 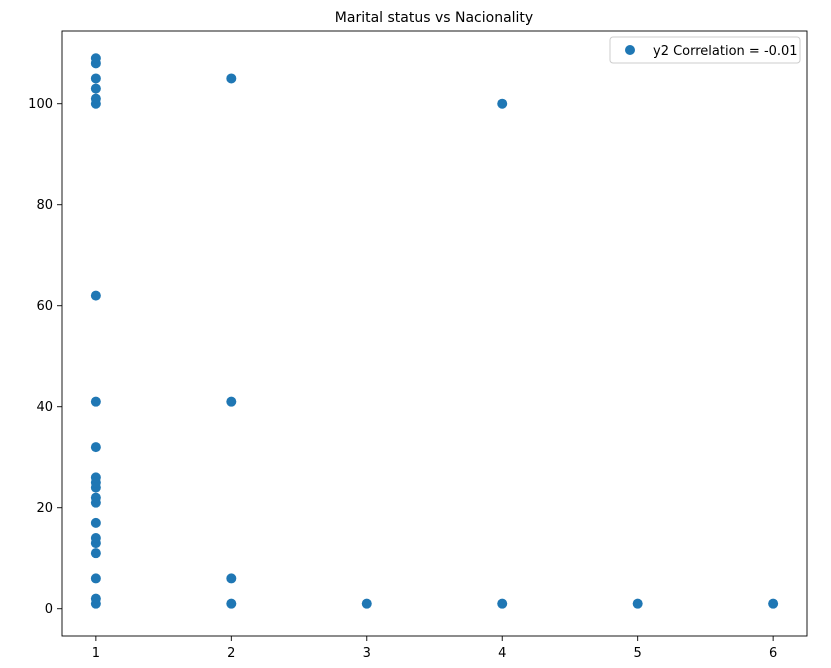 I want to click on legend-label: y2 Correlation = -0.01, so click(x=725, y=51).